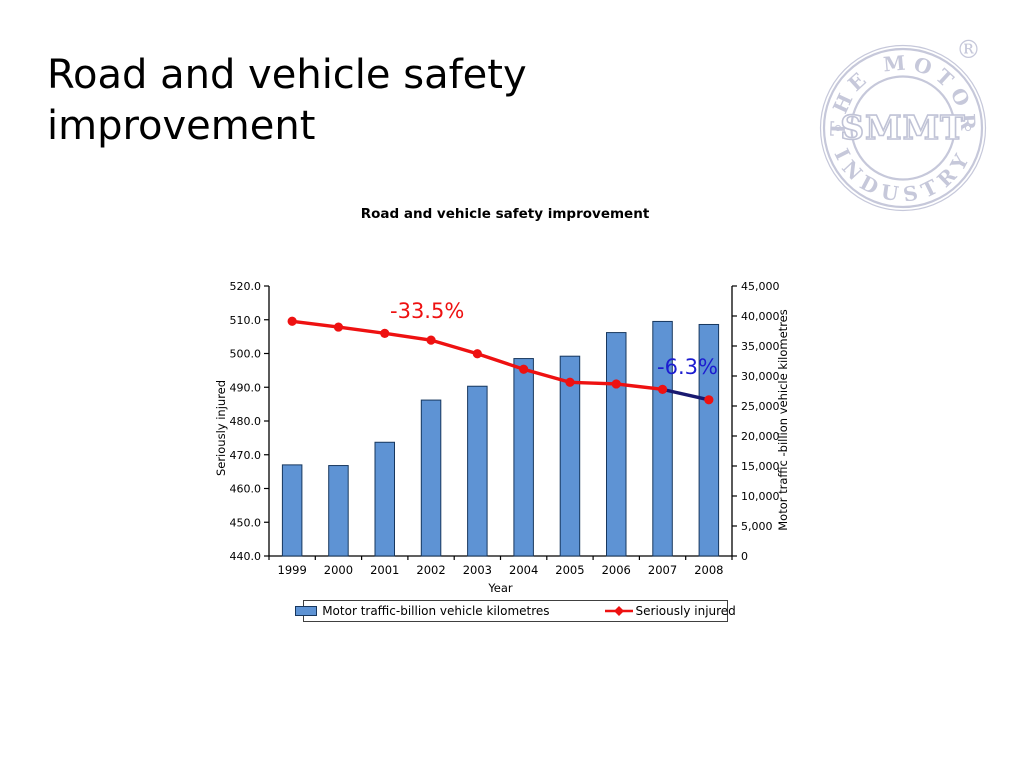  What do you see at coordinates (246, 387) in the screenshot?
I see `left-axis-tick-label: 490.0` at bounding box center [246, 387].